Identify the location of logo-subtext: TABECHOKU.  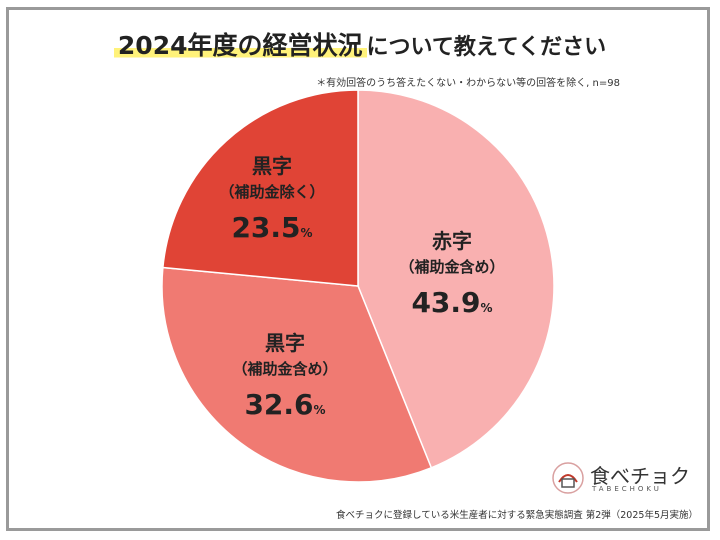
(627, 489).